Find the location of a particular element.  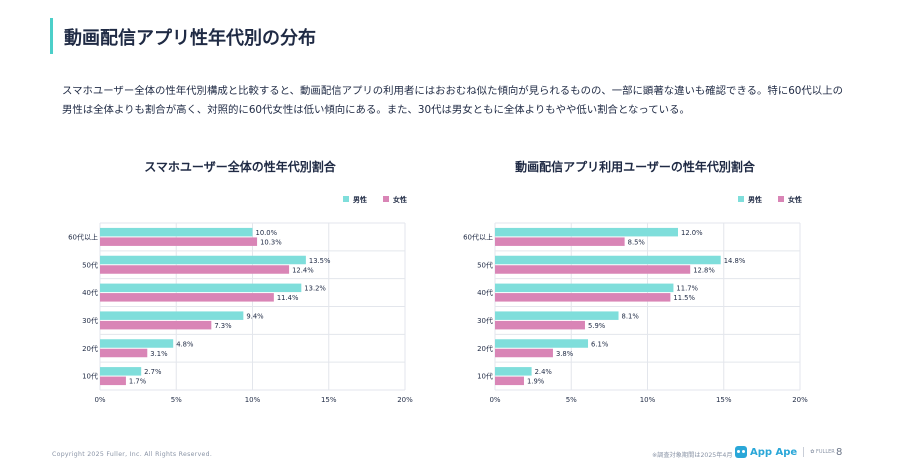

data-label: 12.0% is located at coordinates (692, 233).